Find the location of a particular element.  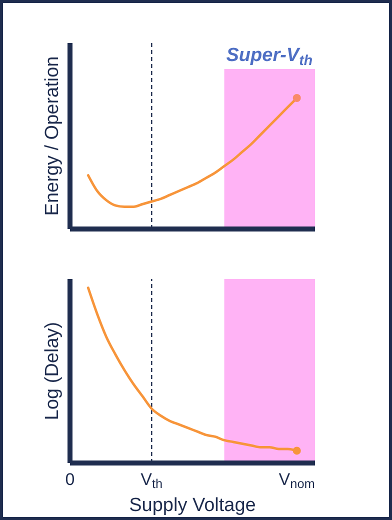

y-axis-title: Energy / Operation is located at coordinates (52, 136).